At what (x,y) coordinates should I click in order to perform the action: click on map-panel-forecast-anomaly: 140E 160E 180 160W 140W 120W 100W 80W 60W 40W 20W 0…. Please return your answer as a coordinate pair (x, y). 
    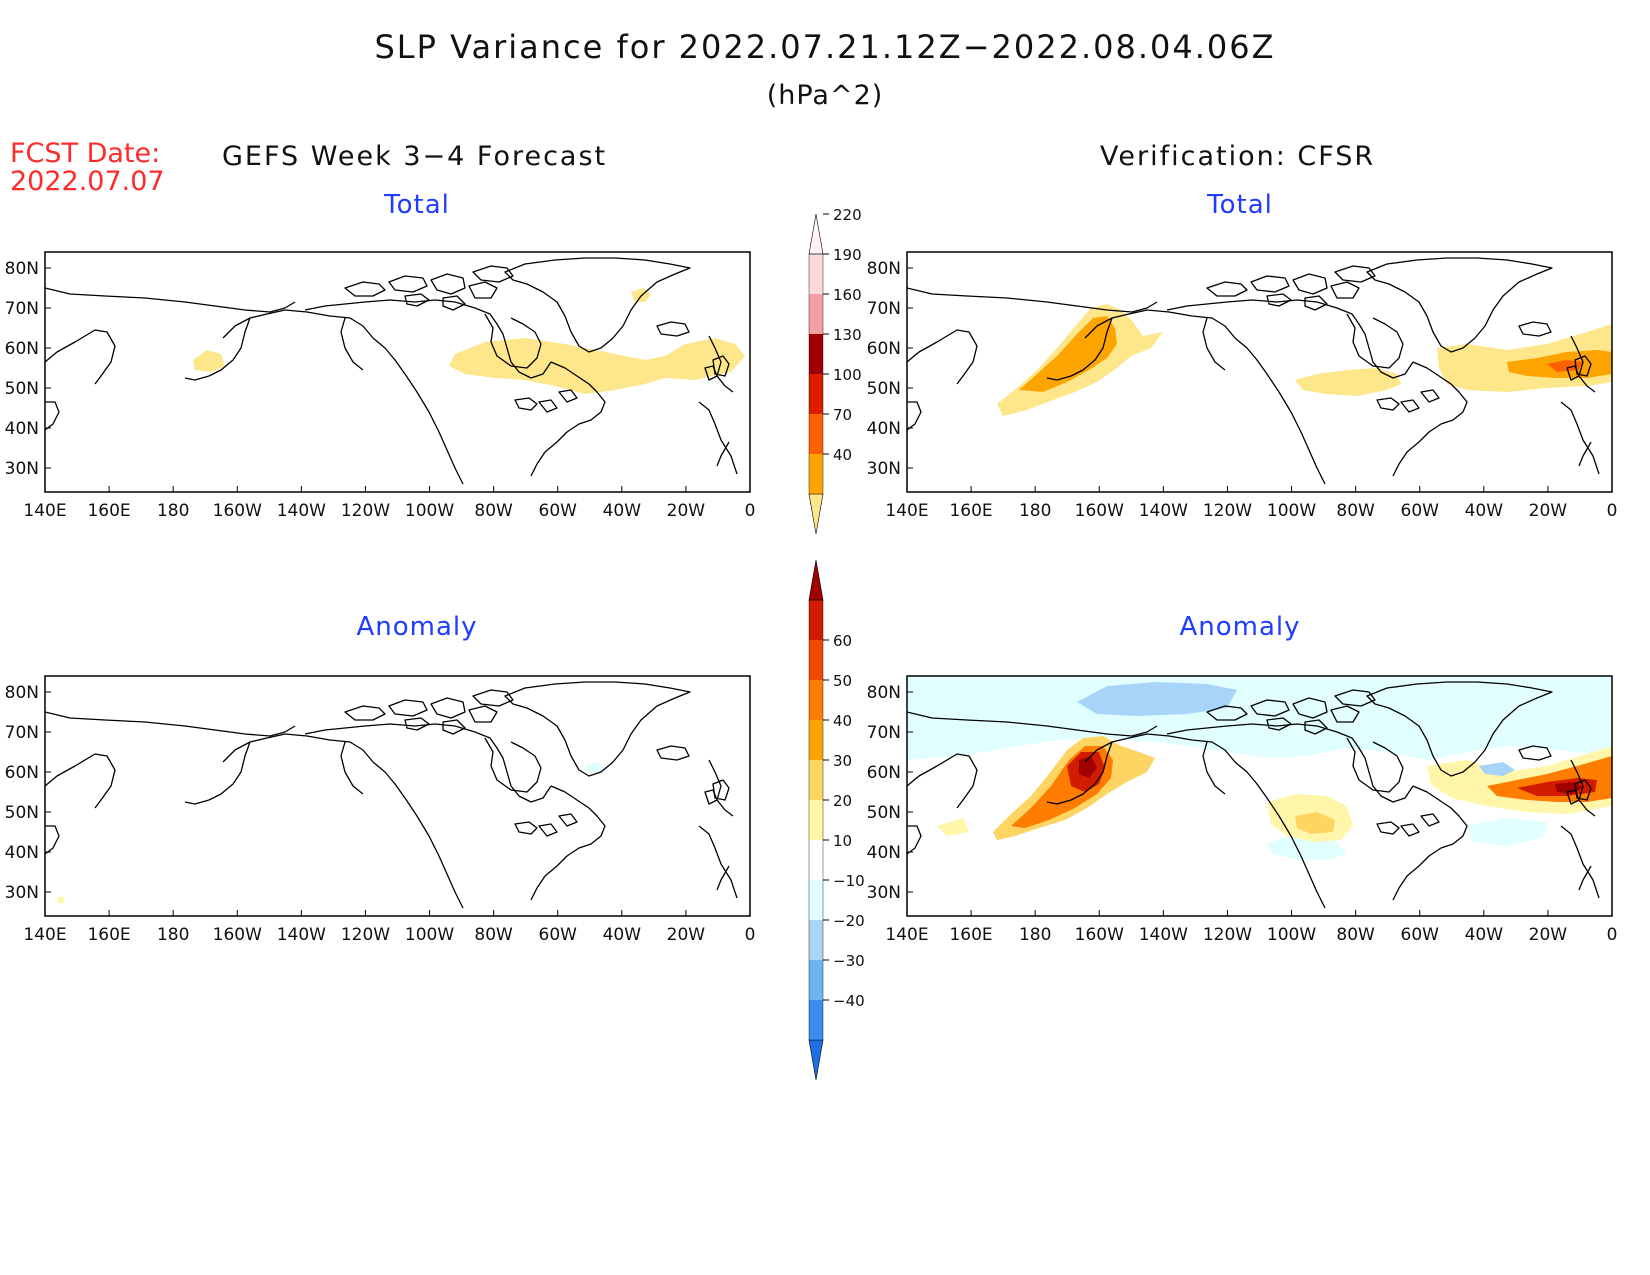
    Looking at the image, I should click on (380, 810).